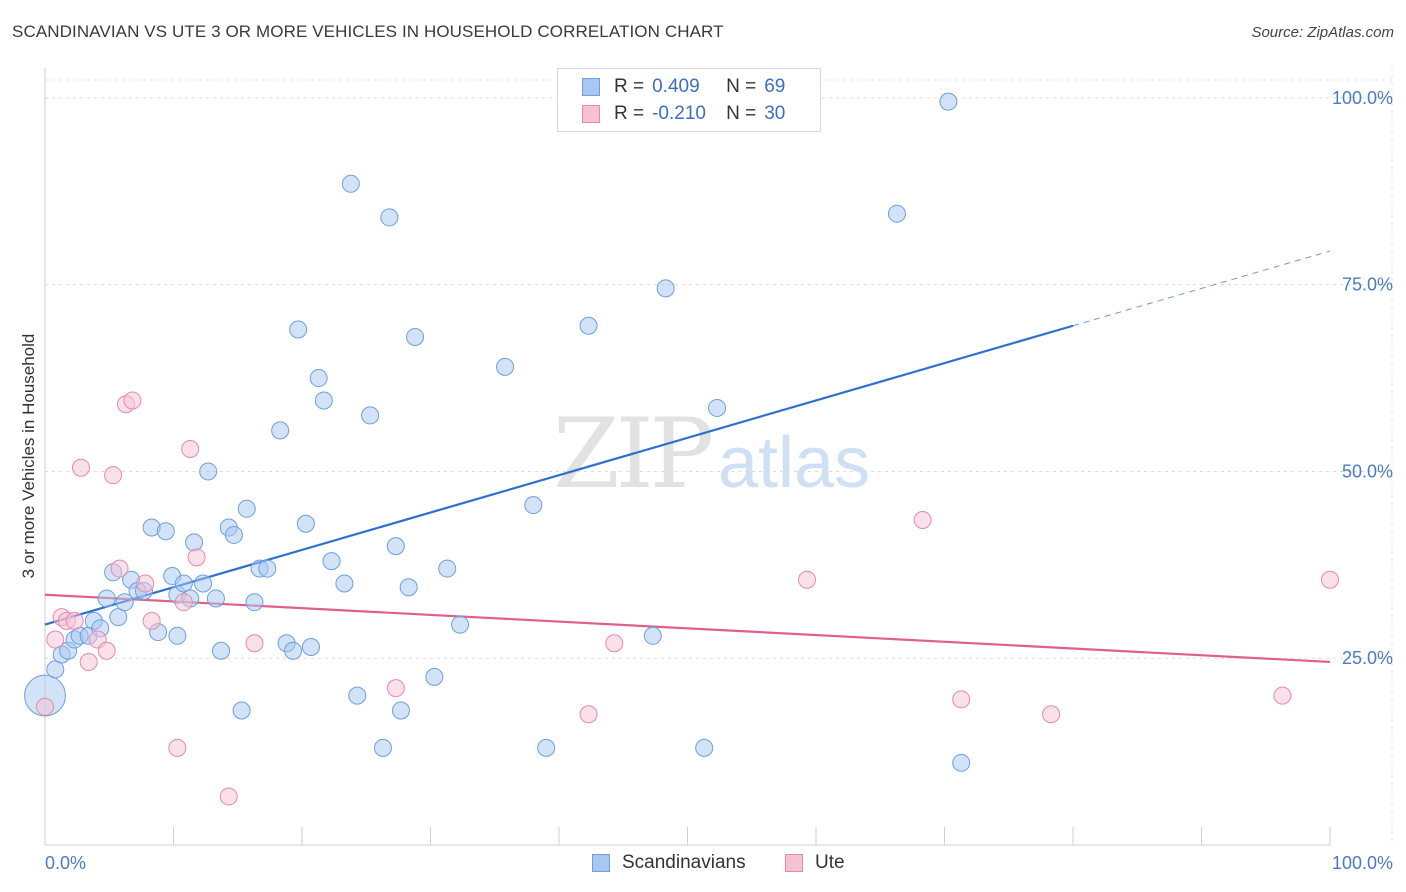 This screenshot has height=892, width=1406. What do you see at coordinates (1201, 288) in the screenshot?
I see `trend-line-extension` at bounding box center [1201, 288].